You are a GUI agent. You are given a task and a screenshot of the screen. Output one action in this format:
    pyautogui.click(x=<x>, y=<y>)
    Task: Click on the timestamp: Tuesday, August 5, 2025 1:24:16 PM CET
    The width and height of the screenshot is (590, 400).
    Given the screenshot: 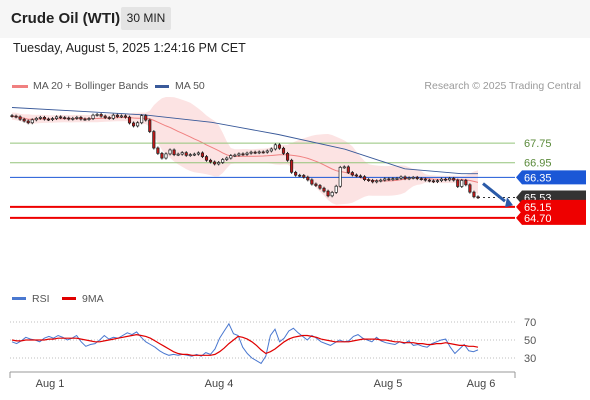 What is the action you would take?
    pyautogui.click(x=129, y=48)
    